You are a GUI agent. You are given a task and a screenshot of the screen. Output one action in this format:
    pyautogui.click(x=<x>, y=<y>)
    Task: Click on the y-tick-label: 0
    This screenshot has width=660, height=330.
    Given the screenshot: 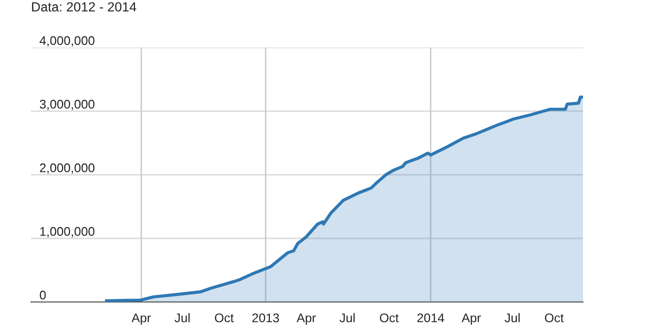 What is the action you would take?
    pyautogui.click(x=43, y=295)
    